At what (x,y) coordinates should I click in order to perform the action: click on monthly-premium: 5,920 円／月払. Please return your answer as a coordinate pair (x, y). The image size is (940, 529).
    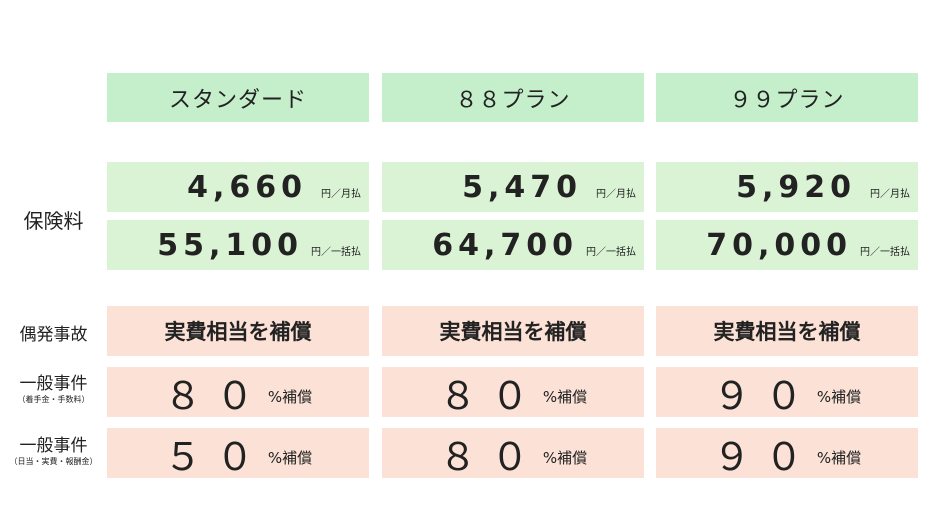
    Looking at the image, I should click on (787, 187).